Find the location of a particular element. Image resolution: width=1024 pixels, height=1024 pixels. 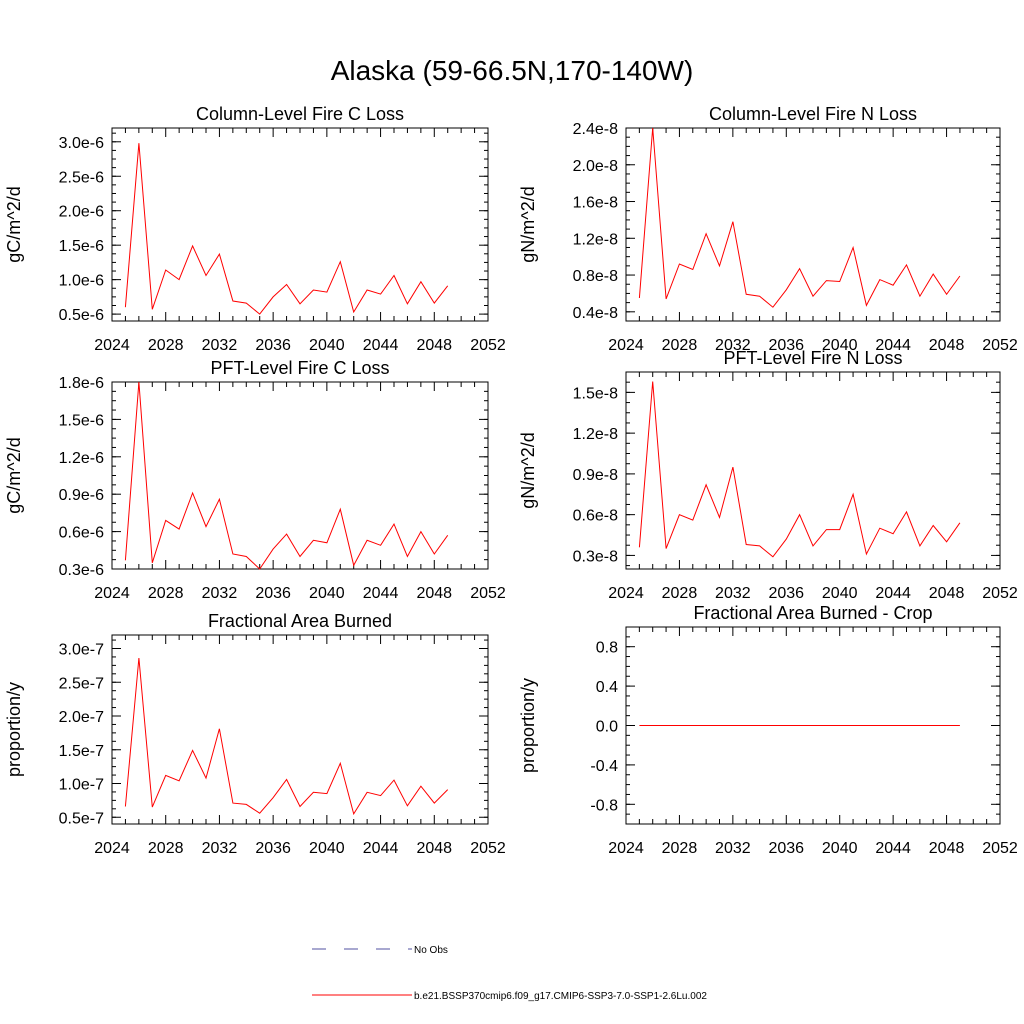

y-axis-label: gN/m^2/d is located at coordinates (528, 470).